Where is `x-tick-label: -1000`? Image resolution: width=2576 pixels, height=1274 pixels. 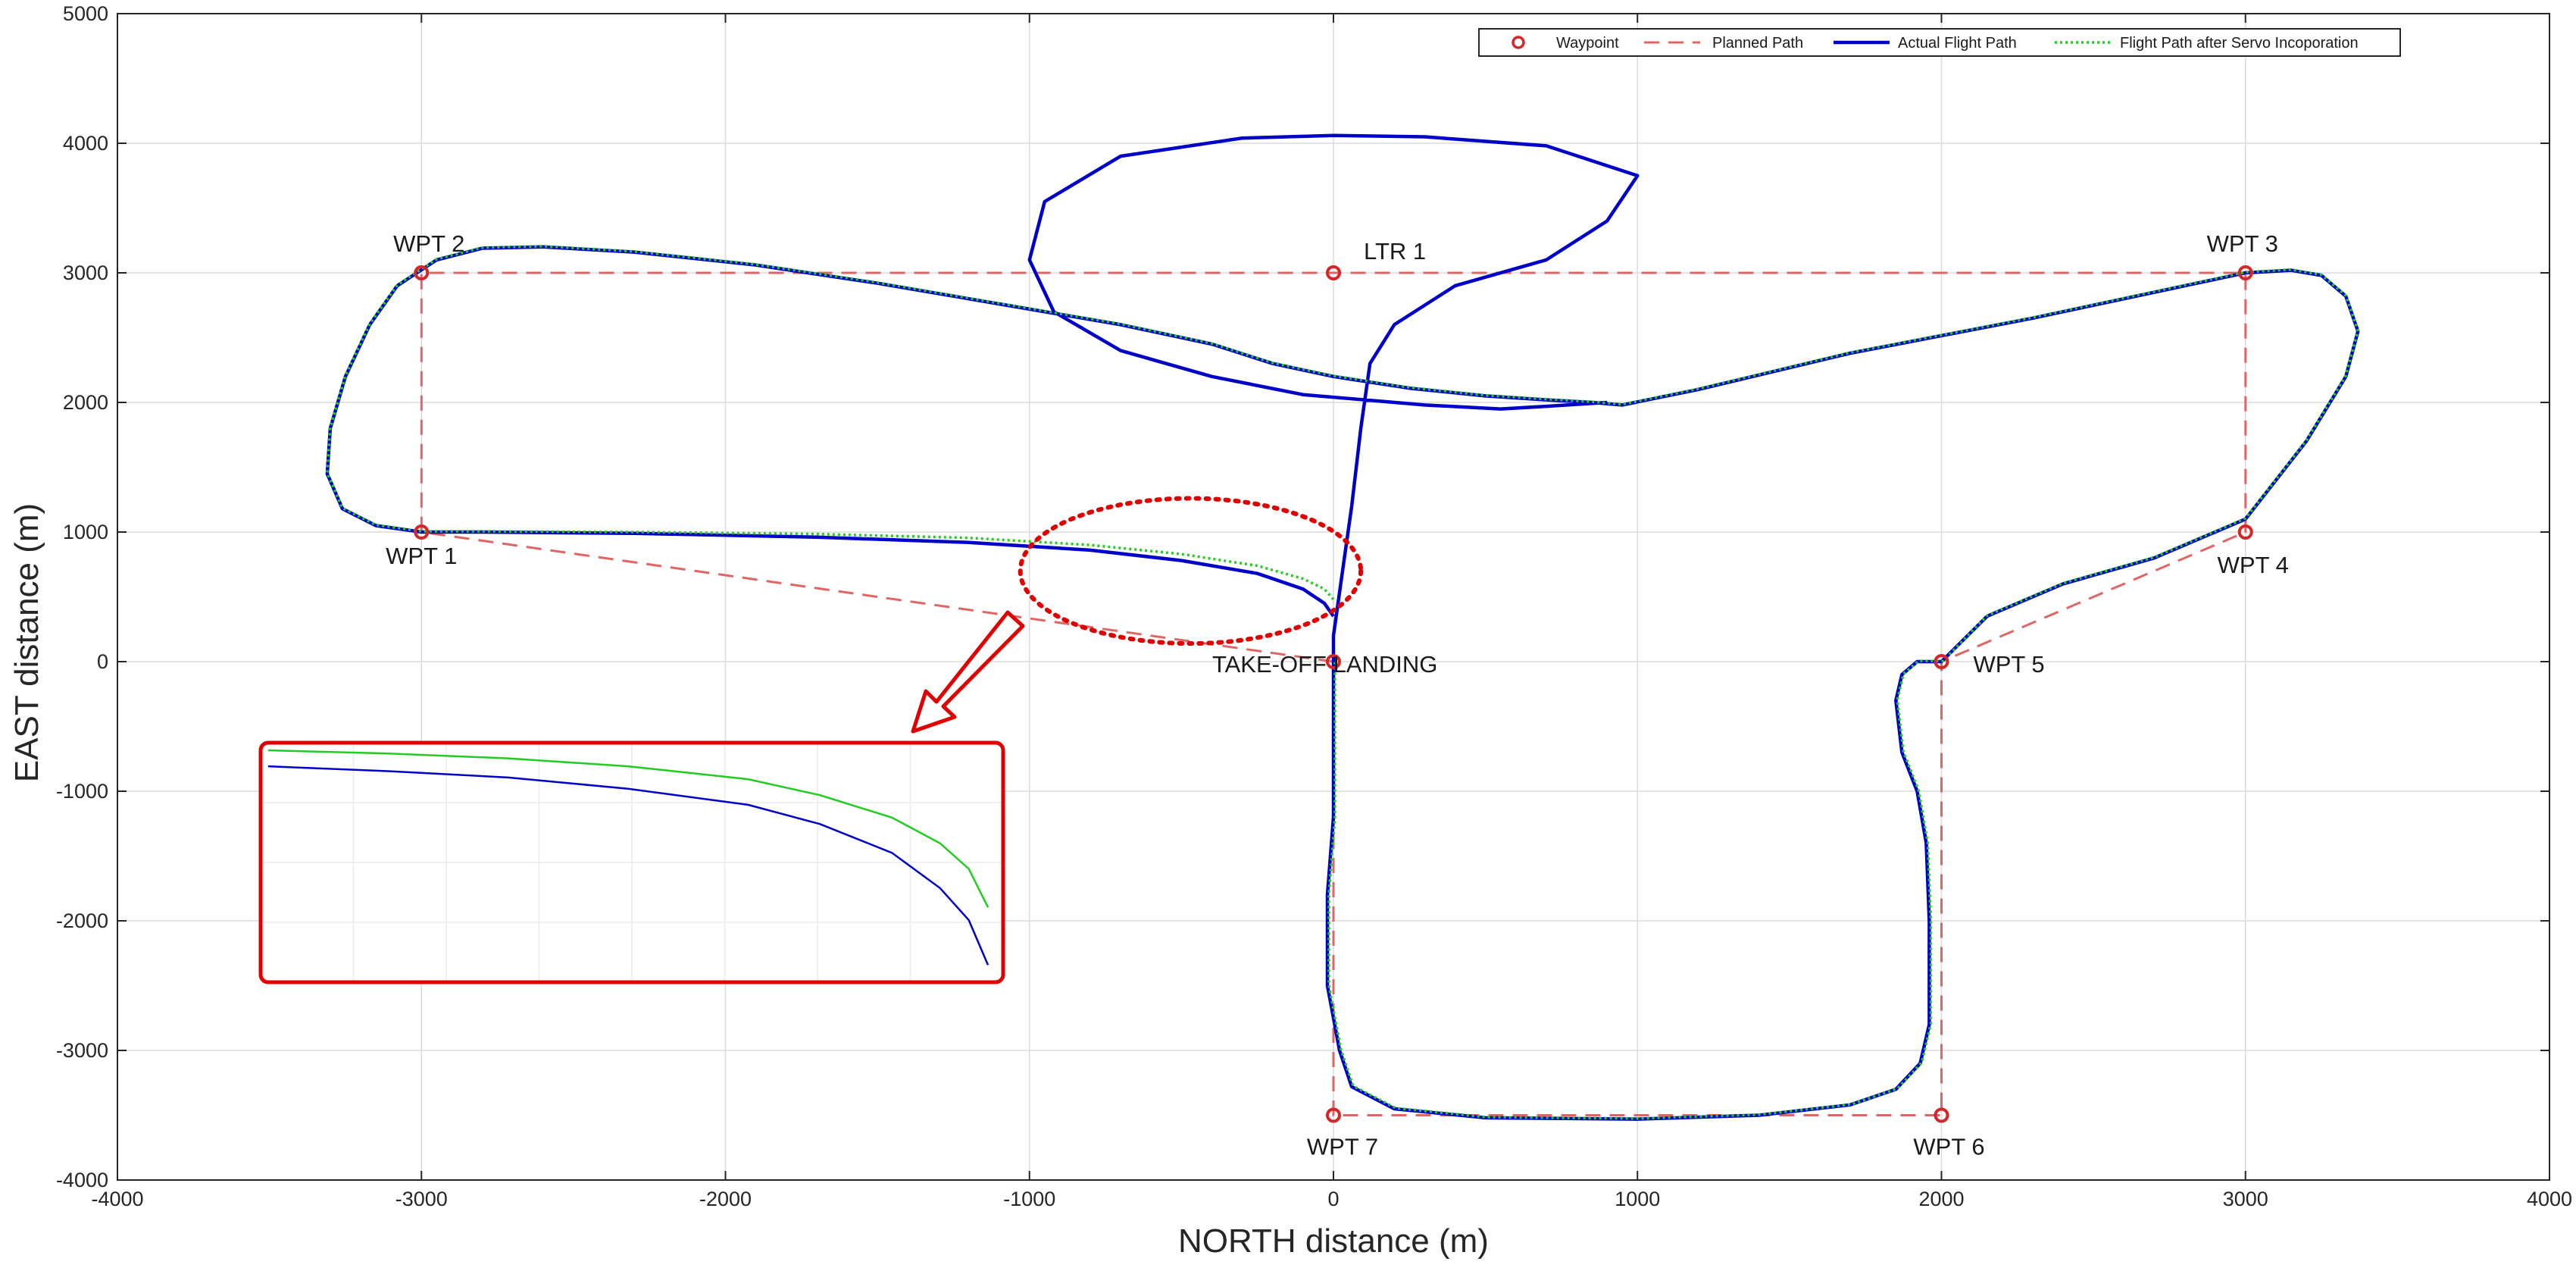 x-tick-label: -1000 is located at coordinates (1029, 1199).